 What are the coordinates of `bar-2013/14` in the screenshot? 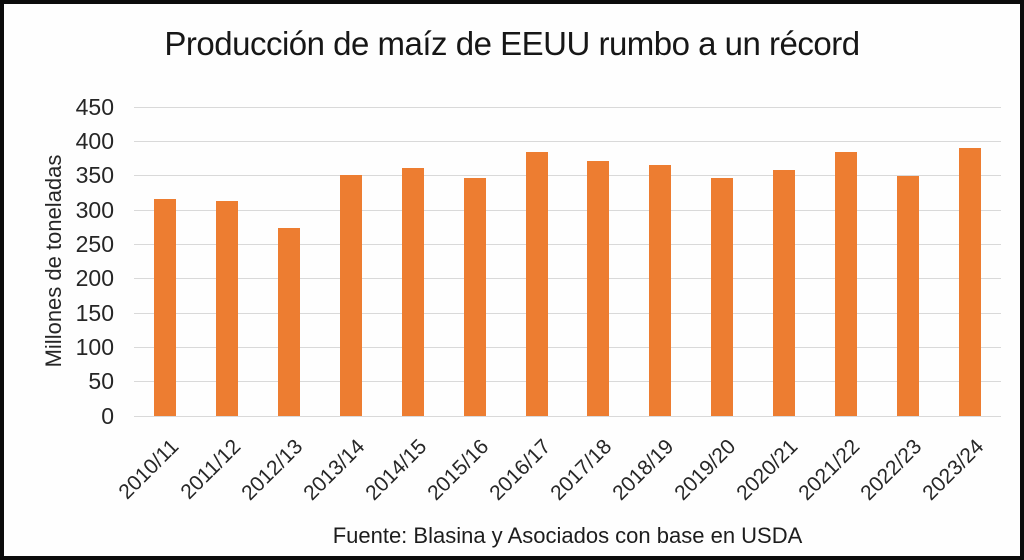 It's located at (350, 295).